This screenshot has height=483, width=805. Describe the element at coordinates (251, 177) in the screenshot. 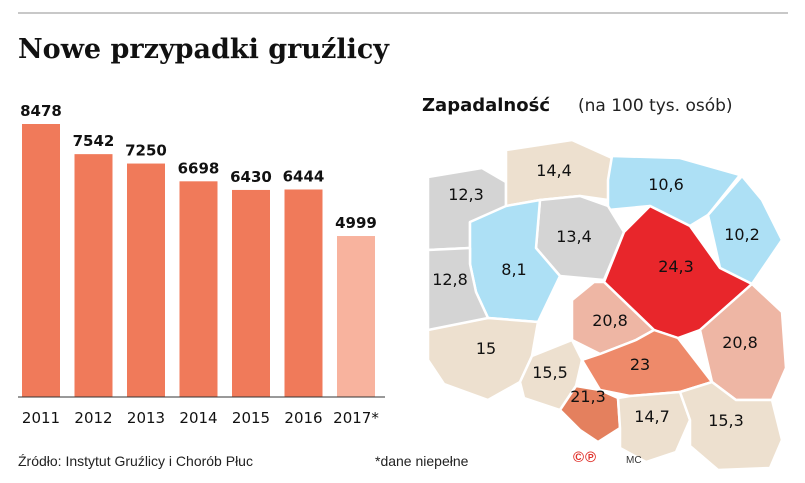

I see `bar-value-label: 6430` at that location.